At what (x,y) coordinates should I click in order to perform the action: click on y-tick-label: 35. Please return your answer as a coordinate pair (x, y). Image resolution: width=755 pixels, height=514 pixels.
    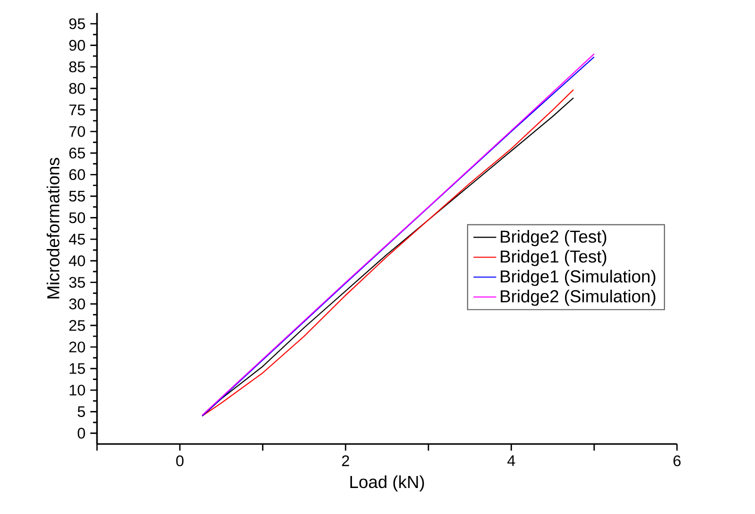
    Looking at the image, I should click on (77, 282).